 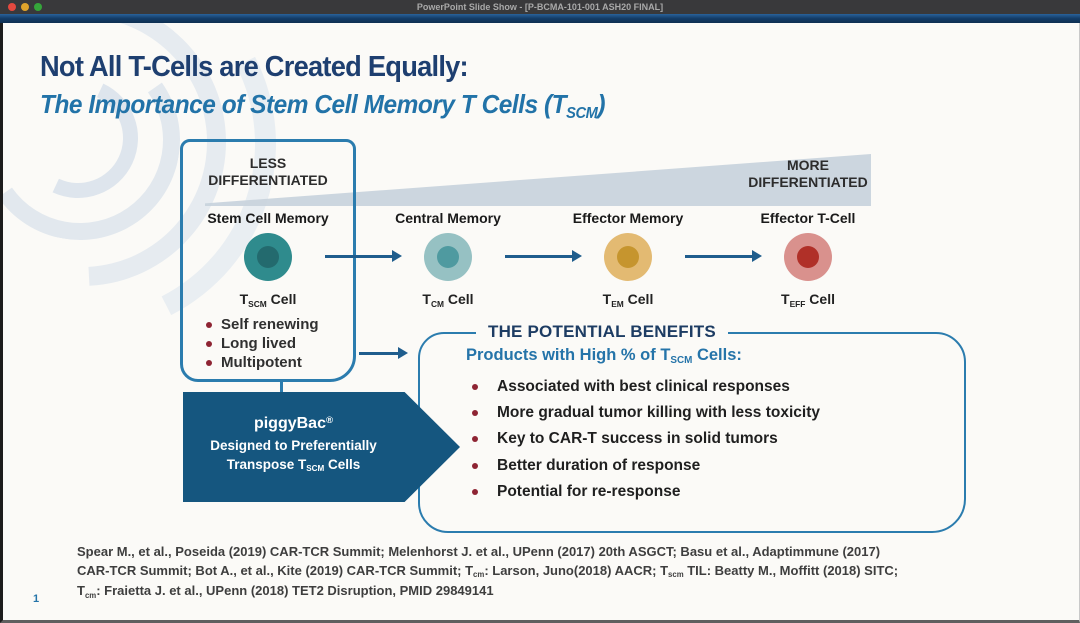 What do you see at coordinates (25, 7) in the screenshot?
I see `minimize-button` at bounding box center [25, 7].